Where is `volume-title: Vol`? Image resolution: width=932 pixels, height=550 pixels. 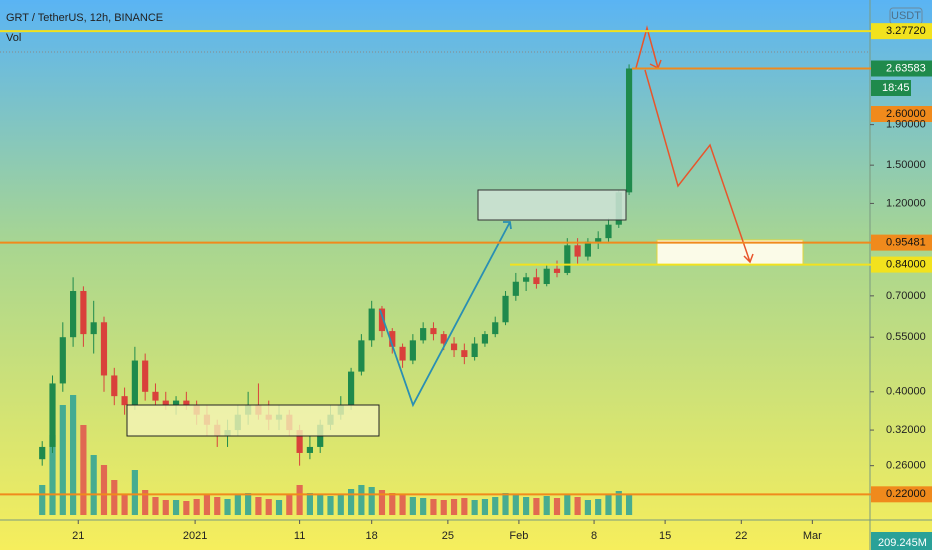 volume-title: Vol is located at coordinates (13, 38).